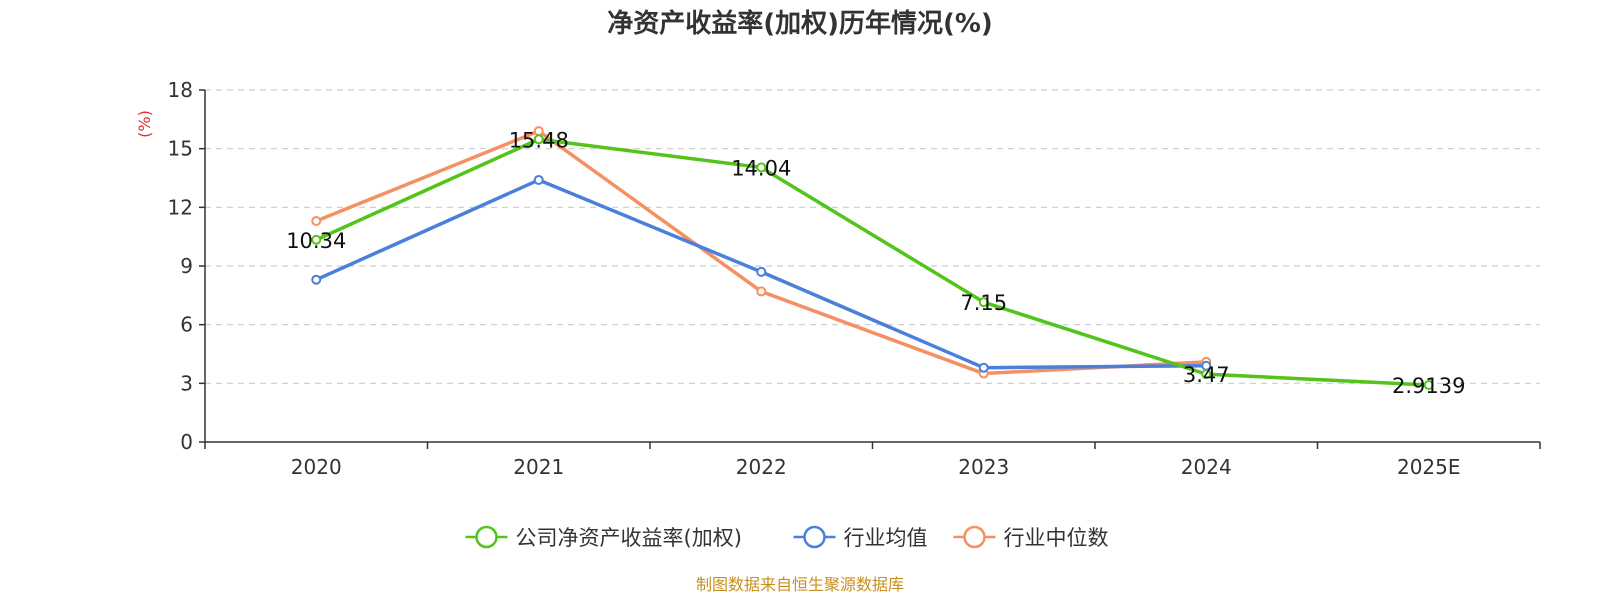  I want to click on y-tick-label: 0, so click(186, 442).